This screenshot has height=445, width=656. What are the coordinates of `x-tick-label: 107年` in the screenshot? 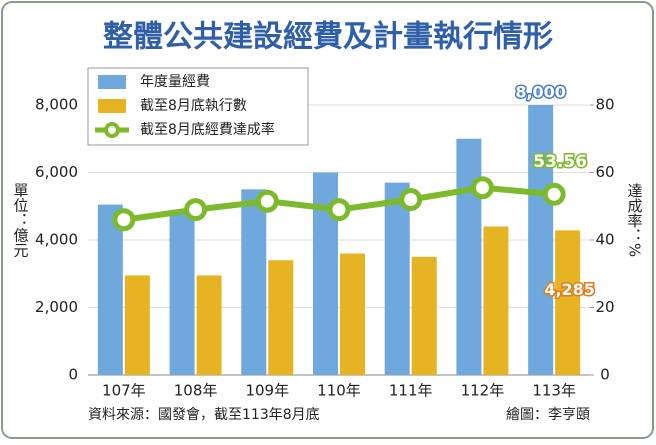 It's located at (124, 391).